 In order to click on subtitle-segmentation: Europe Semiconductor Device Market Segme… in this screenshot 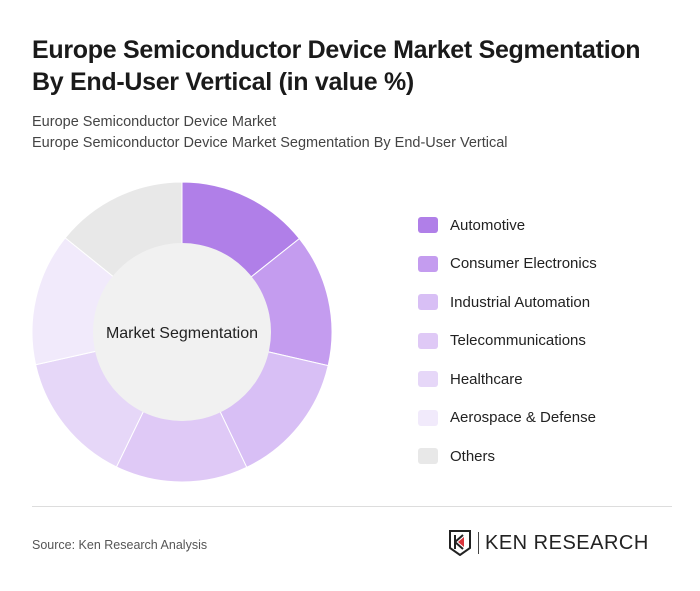, I will do `click(270, 143)`.